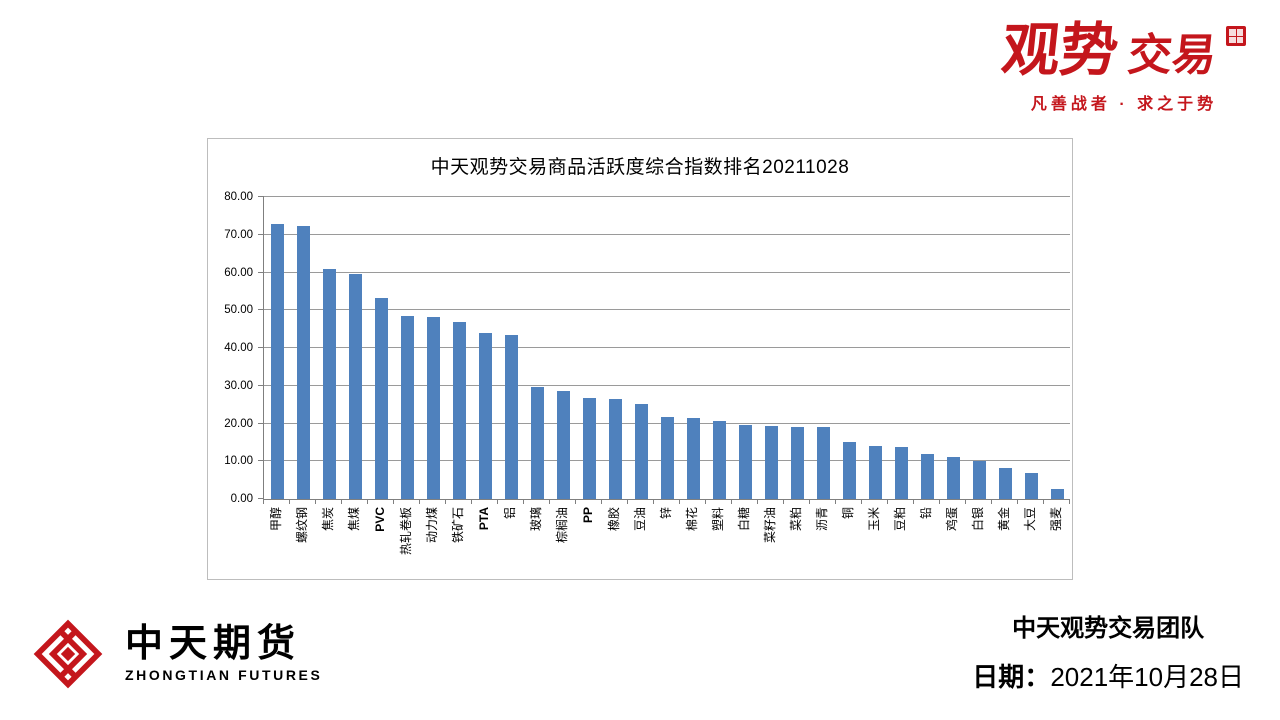 This screenshot has width=1280, height=720. I want to click on bar-菜籽油, so click(771, 462).